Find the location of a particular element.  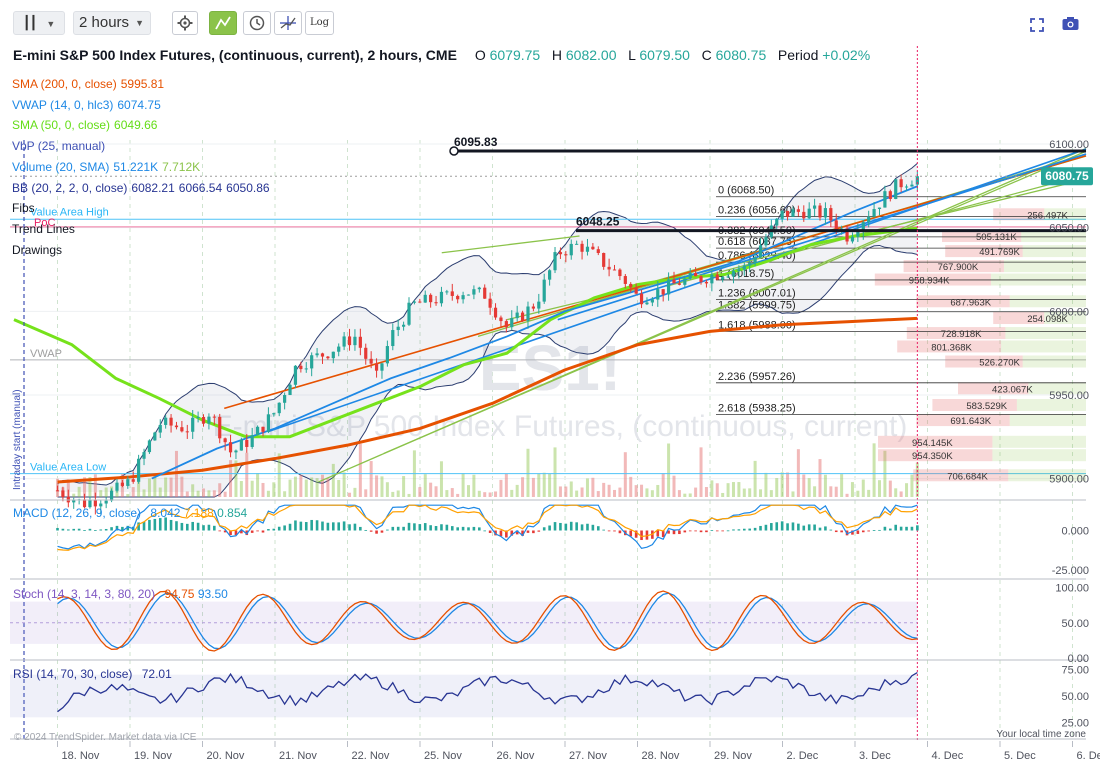

legend-row: VWAP (14, 0, hlc3) 6074.75 is located at coordinates (141, 105).